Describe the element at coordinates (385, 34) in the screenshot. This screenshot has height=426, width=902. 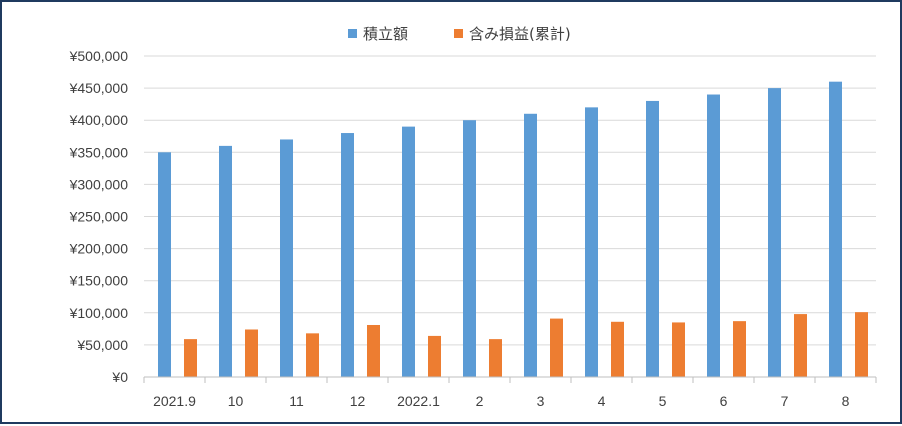
I see `legend-label: 積立額` at that location.